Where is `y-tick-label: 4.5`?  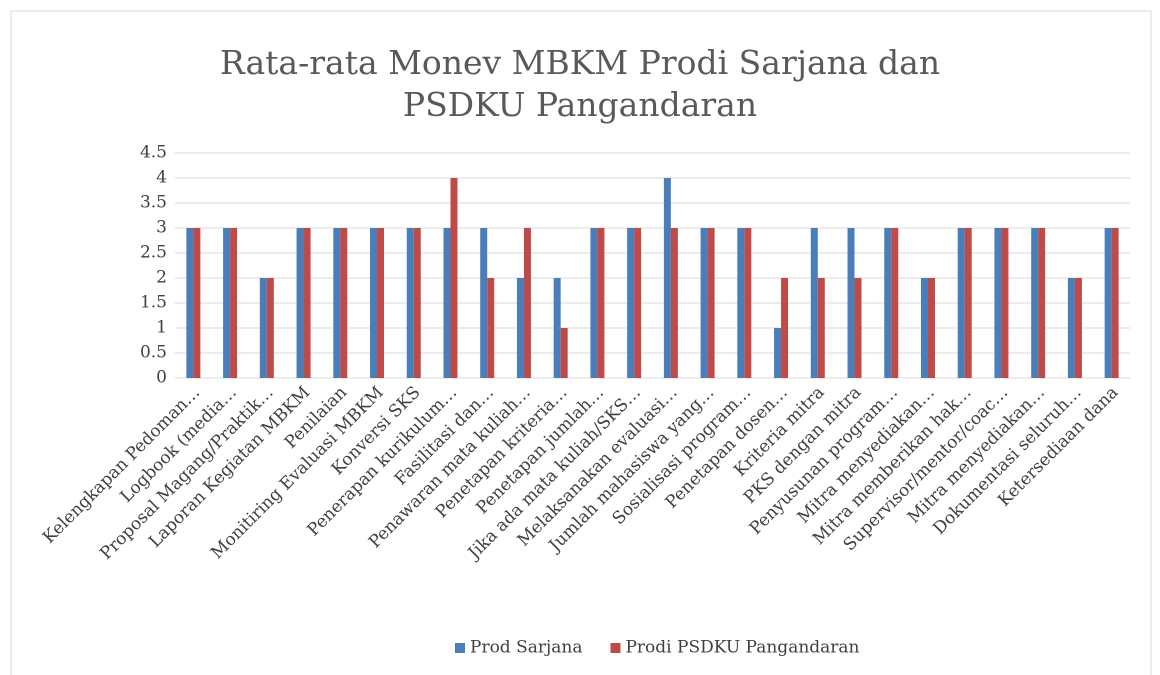
y-tick-label: 4.5 is located at coordinates (153, 153).